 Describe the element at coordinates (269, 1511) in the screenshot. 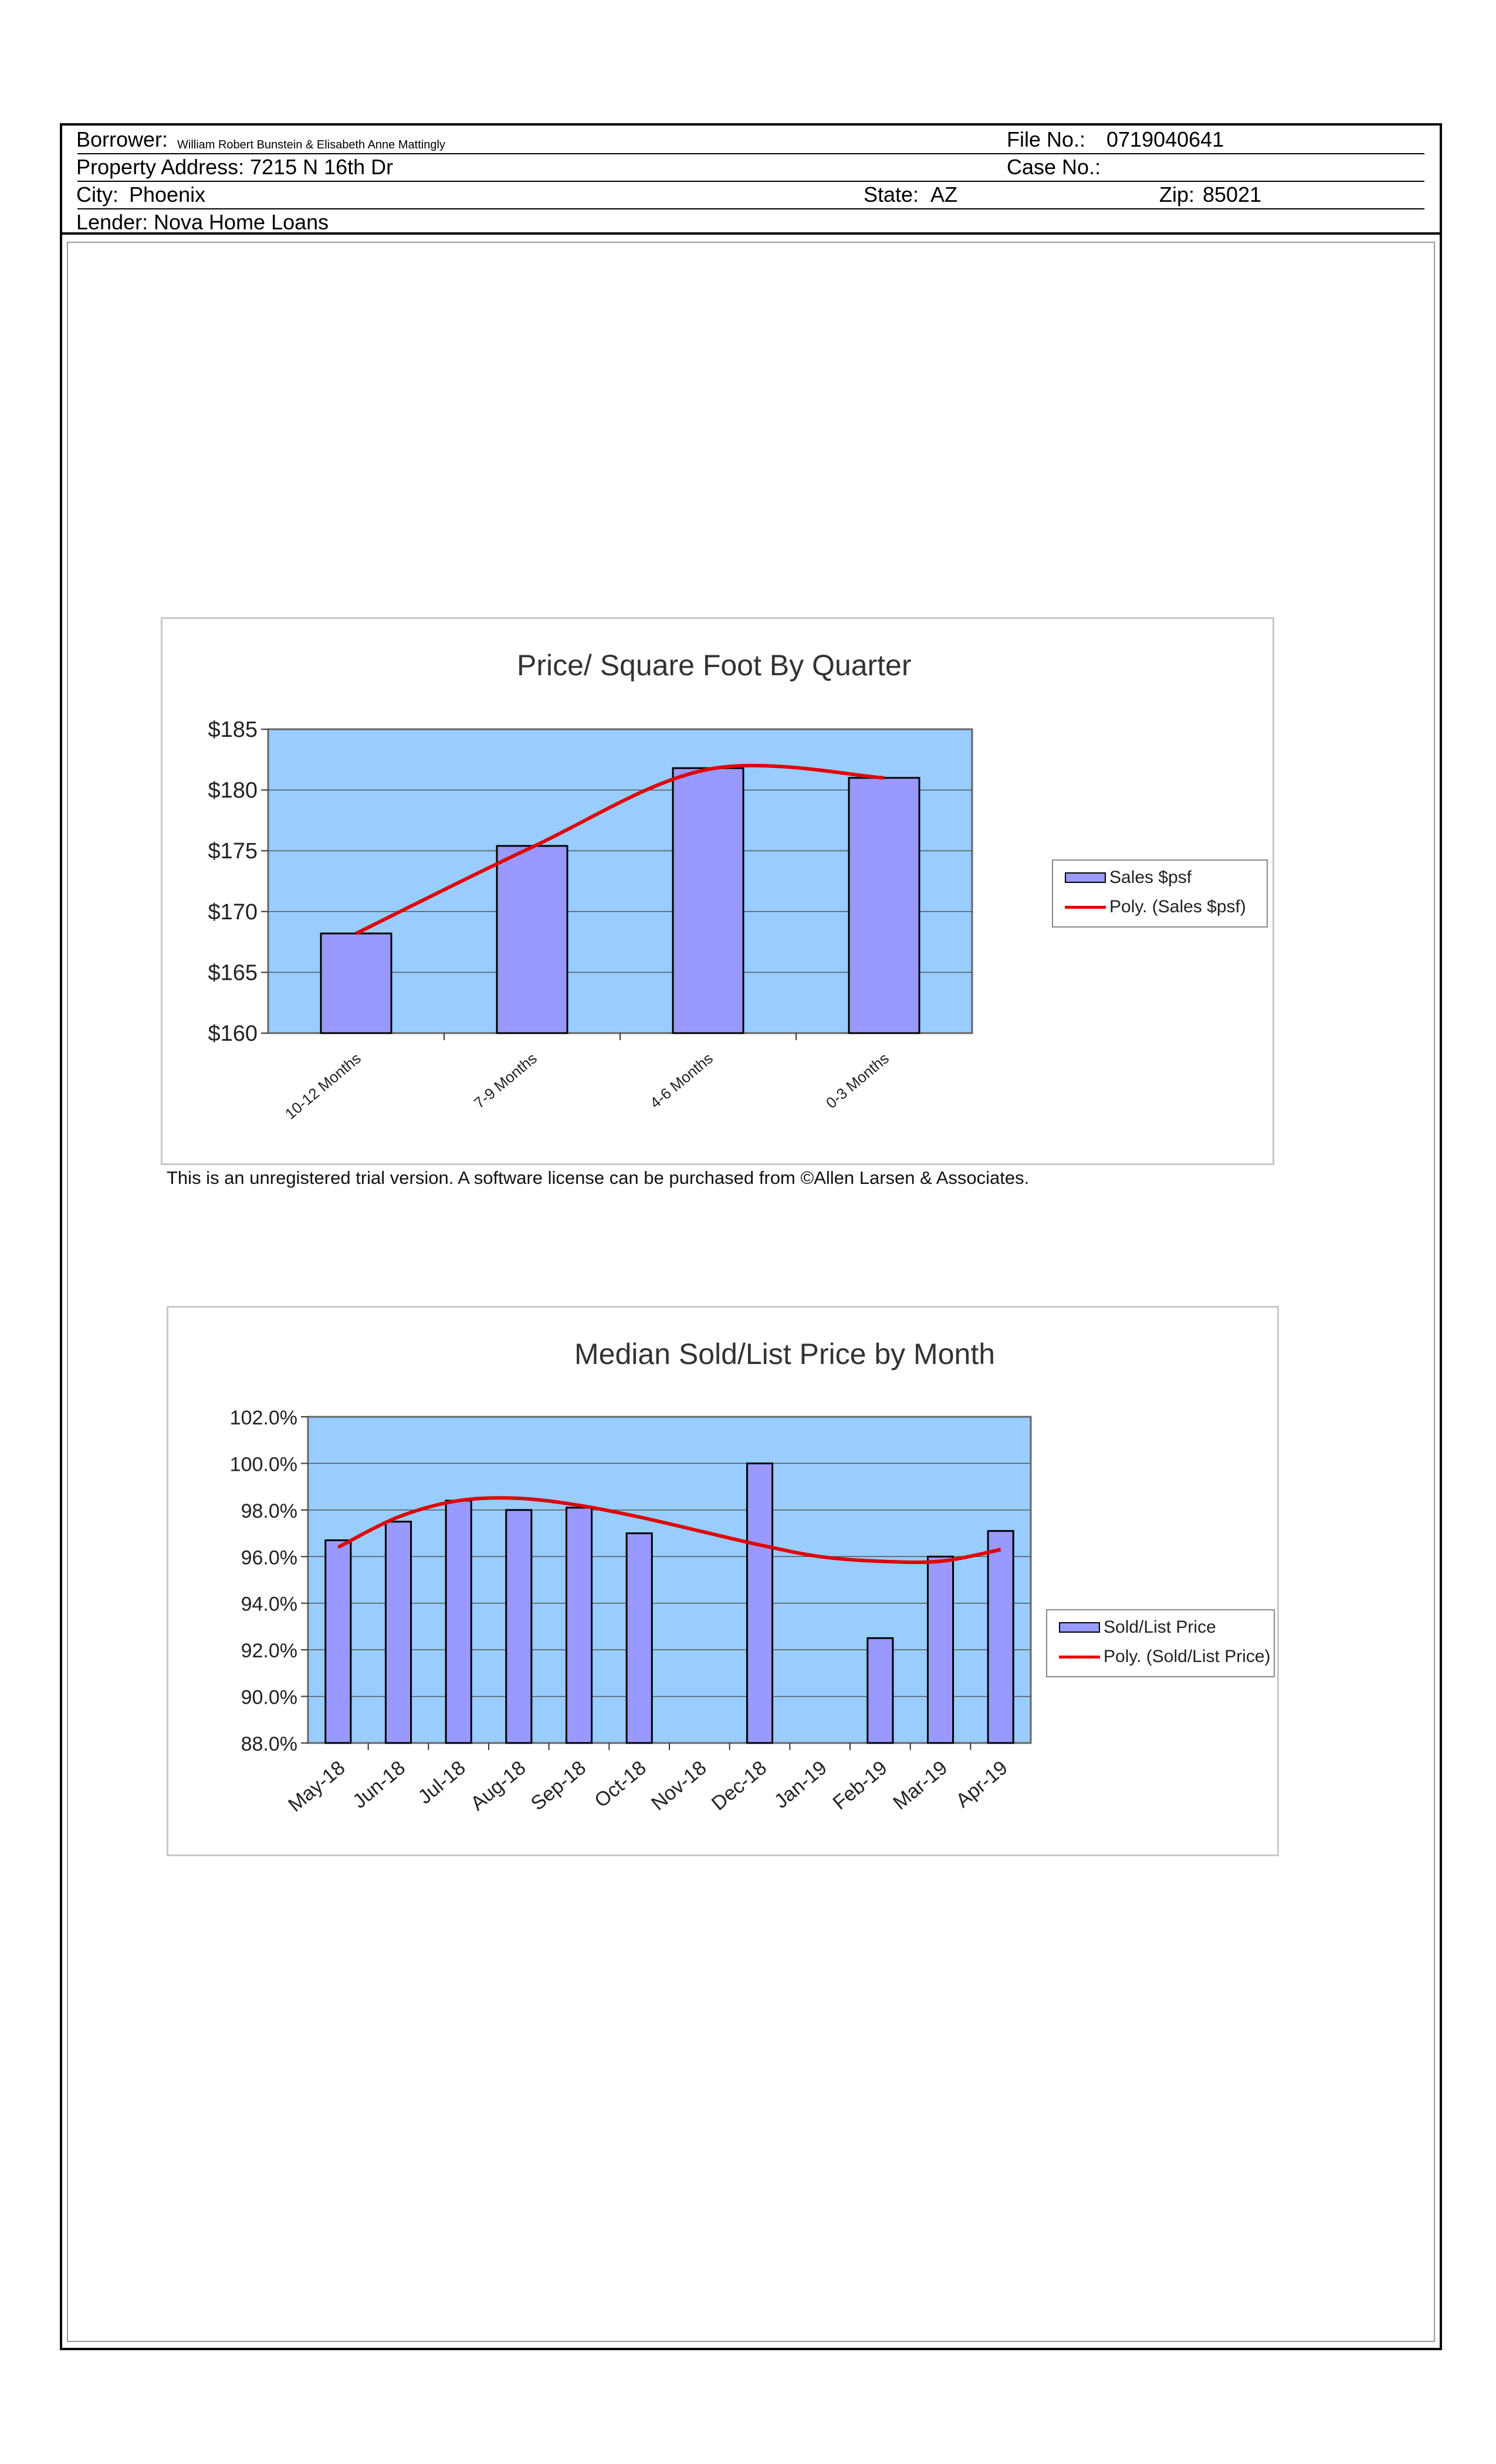

I see `y-tick-label: 98.0%` at that location.